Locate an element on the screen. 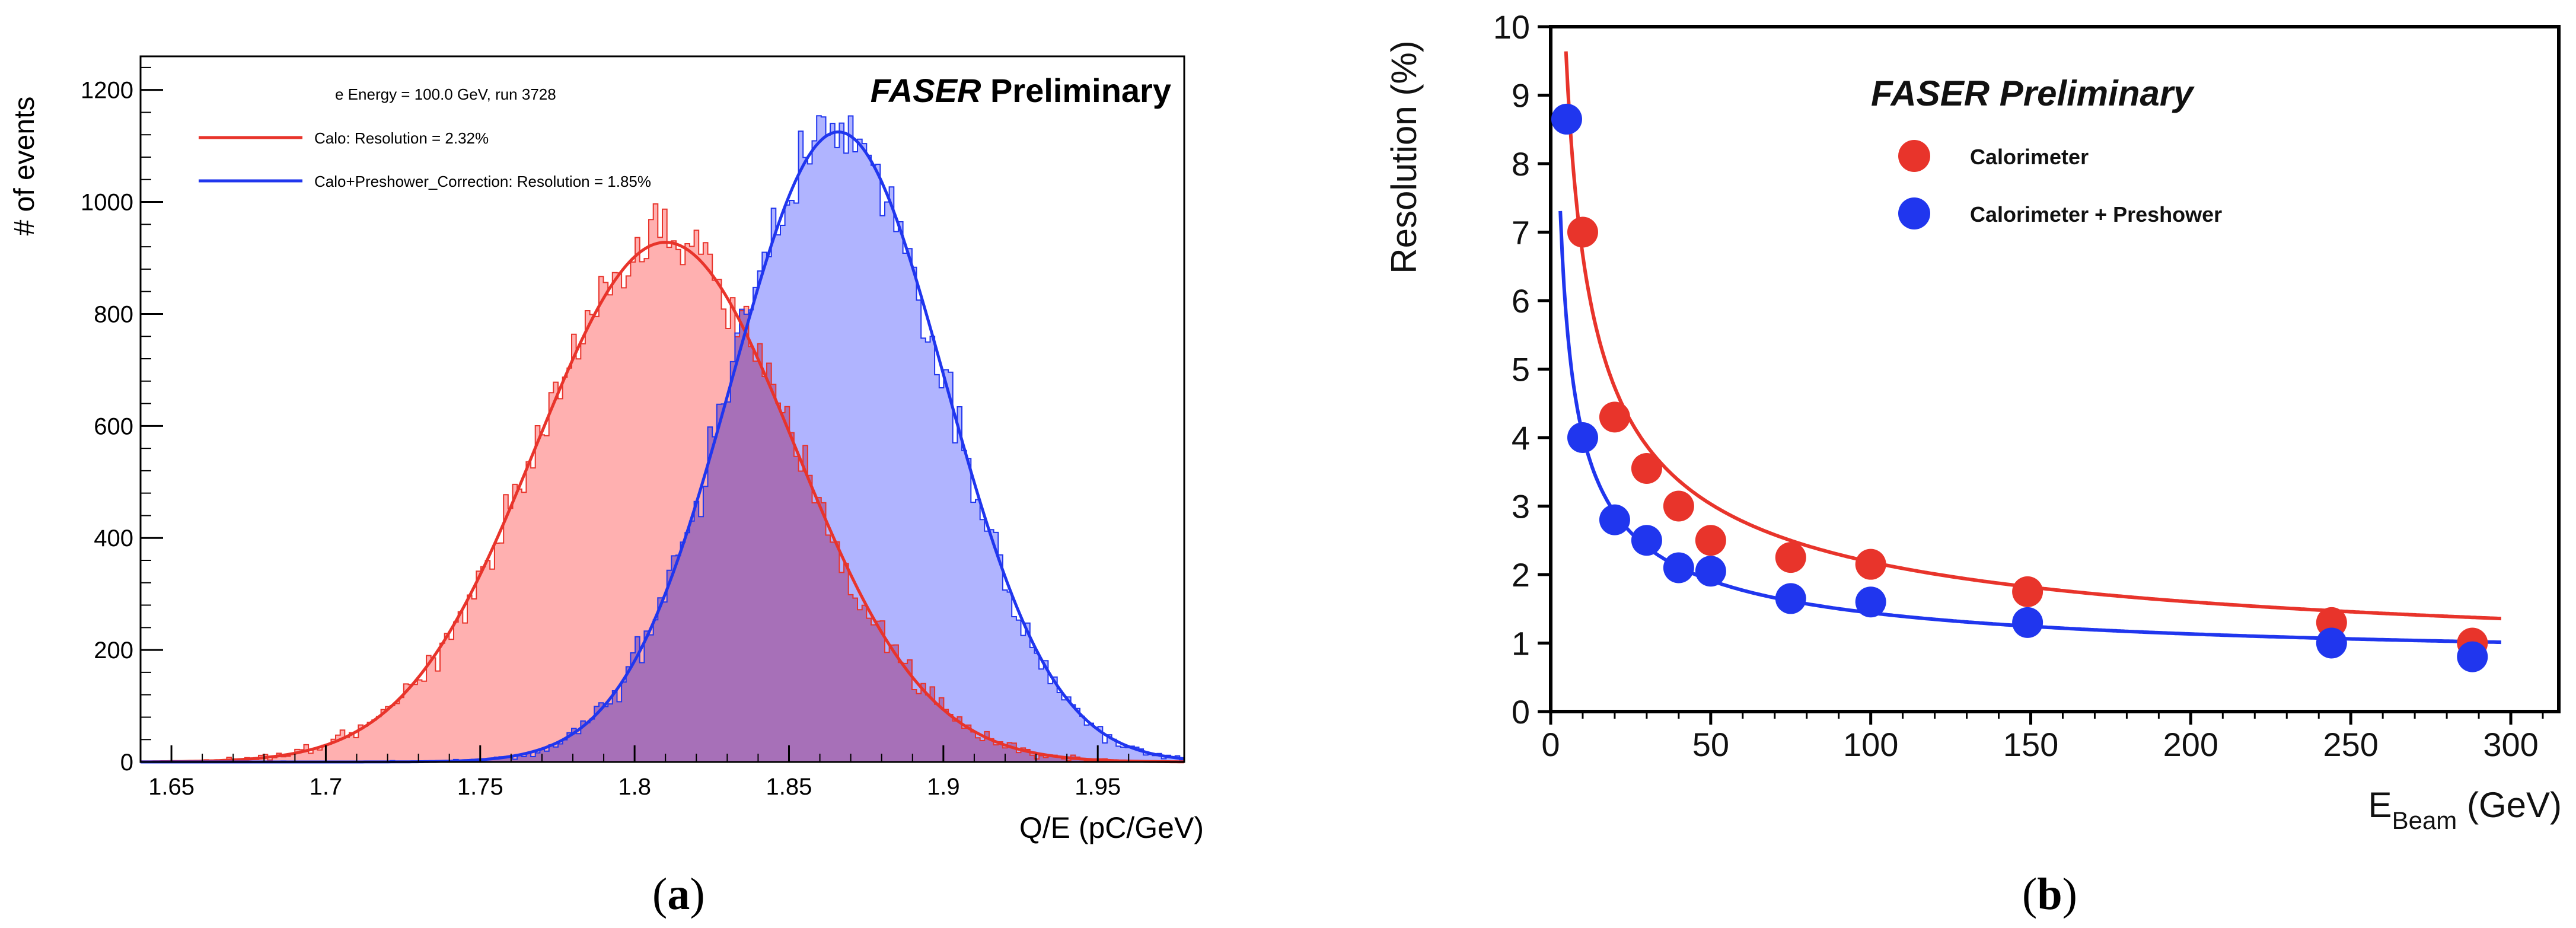  histogram-legend-red-label: Calo: Resolution = 2.32% is located at coordinates (401, 138).